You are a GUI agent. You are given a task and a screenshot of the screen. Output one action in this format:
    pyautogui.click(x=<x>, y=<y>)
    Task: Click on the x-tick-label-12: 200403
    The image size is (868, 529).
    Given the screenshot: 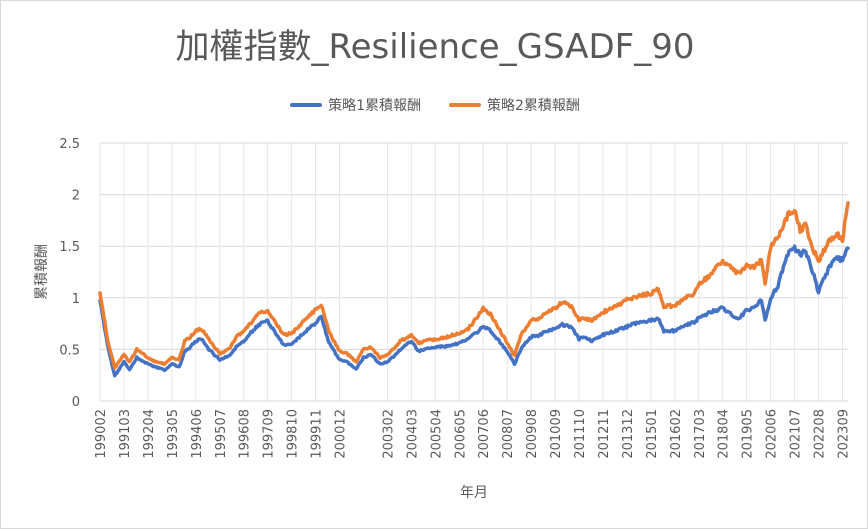 What is the action you would take?
    pyautogui.click(x=412, y=434)
    